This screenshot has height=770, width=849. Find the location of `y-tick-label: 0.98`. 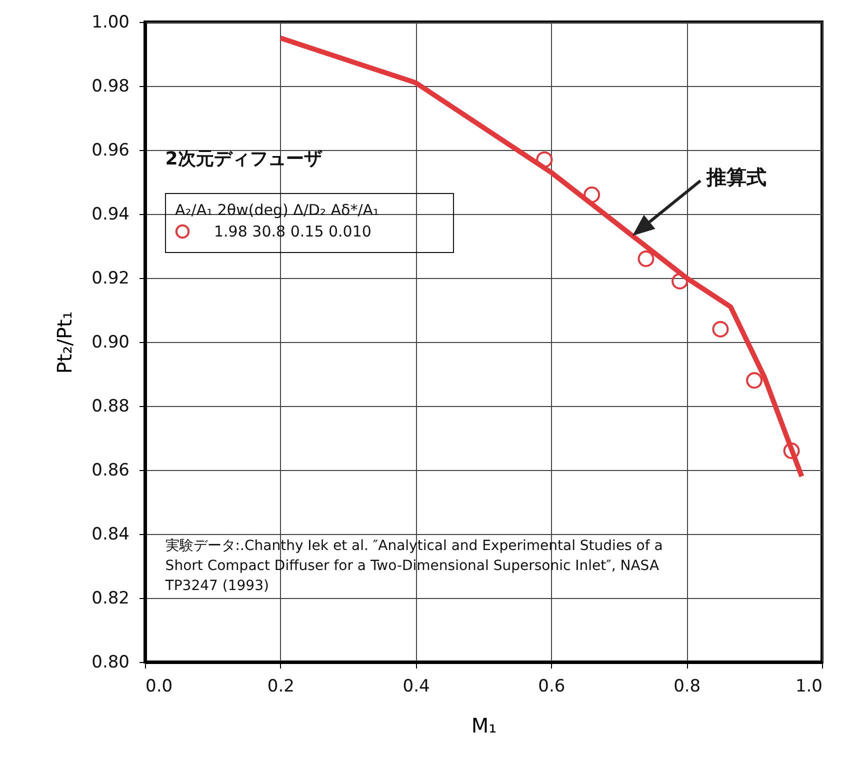

y-tick-label: 0.98 is located at coordinates (111, 86).